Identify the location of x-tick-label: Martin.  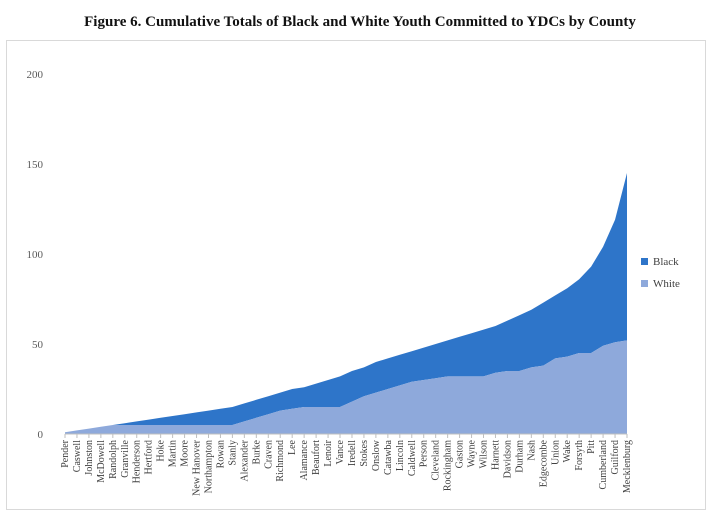
(173, 453).